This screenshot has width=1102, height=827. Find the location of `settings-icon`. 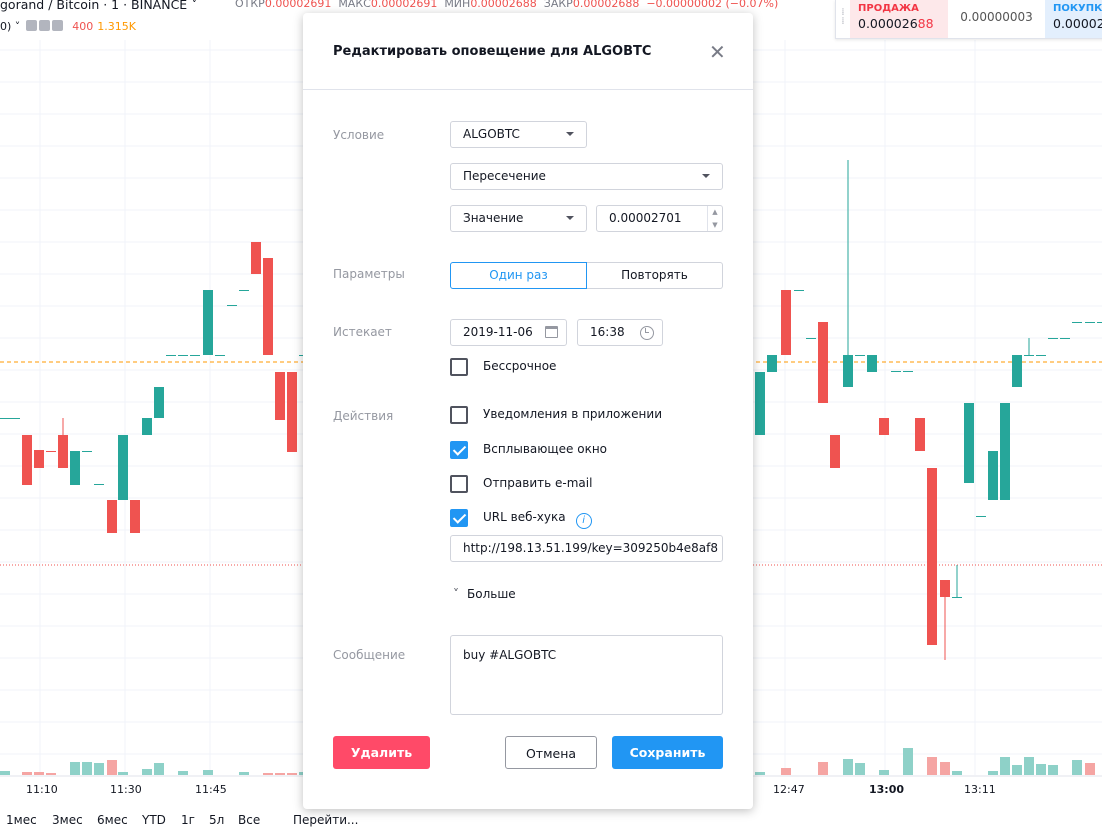

settings-icon is located at coordinates (44, 25).